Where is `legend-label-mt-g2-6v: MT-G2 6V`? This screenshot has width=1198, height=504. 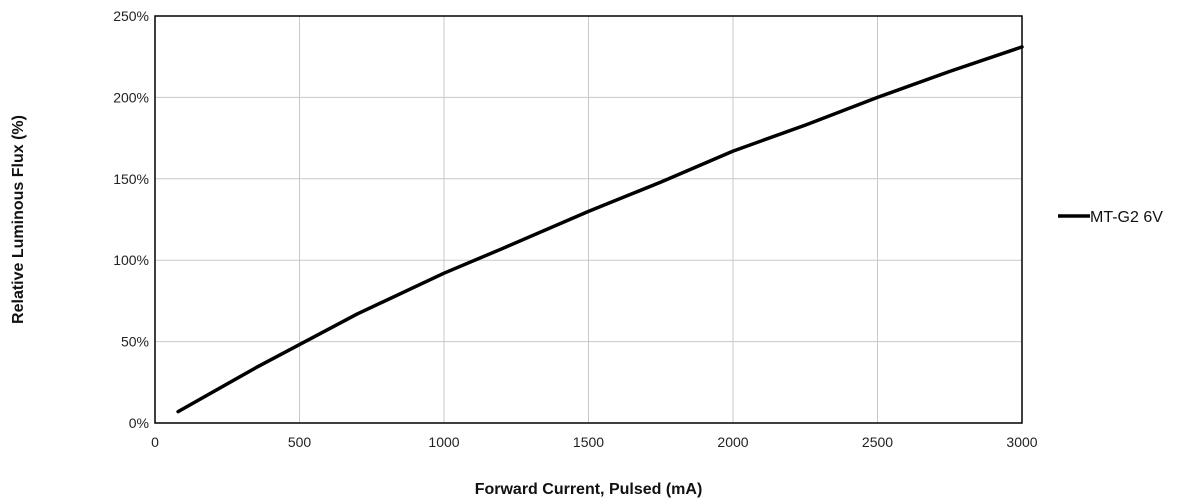 legend-label-mt-g2-6v: MT-G2 6V is located at coordinates (1126, 217).